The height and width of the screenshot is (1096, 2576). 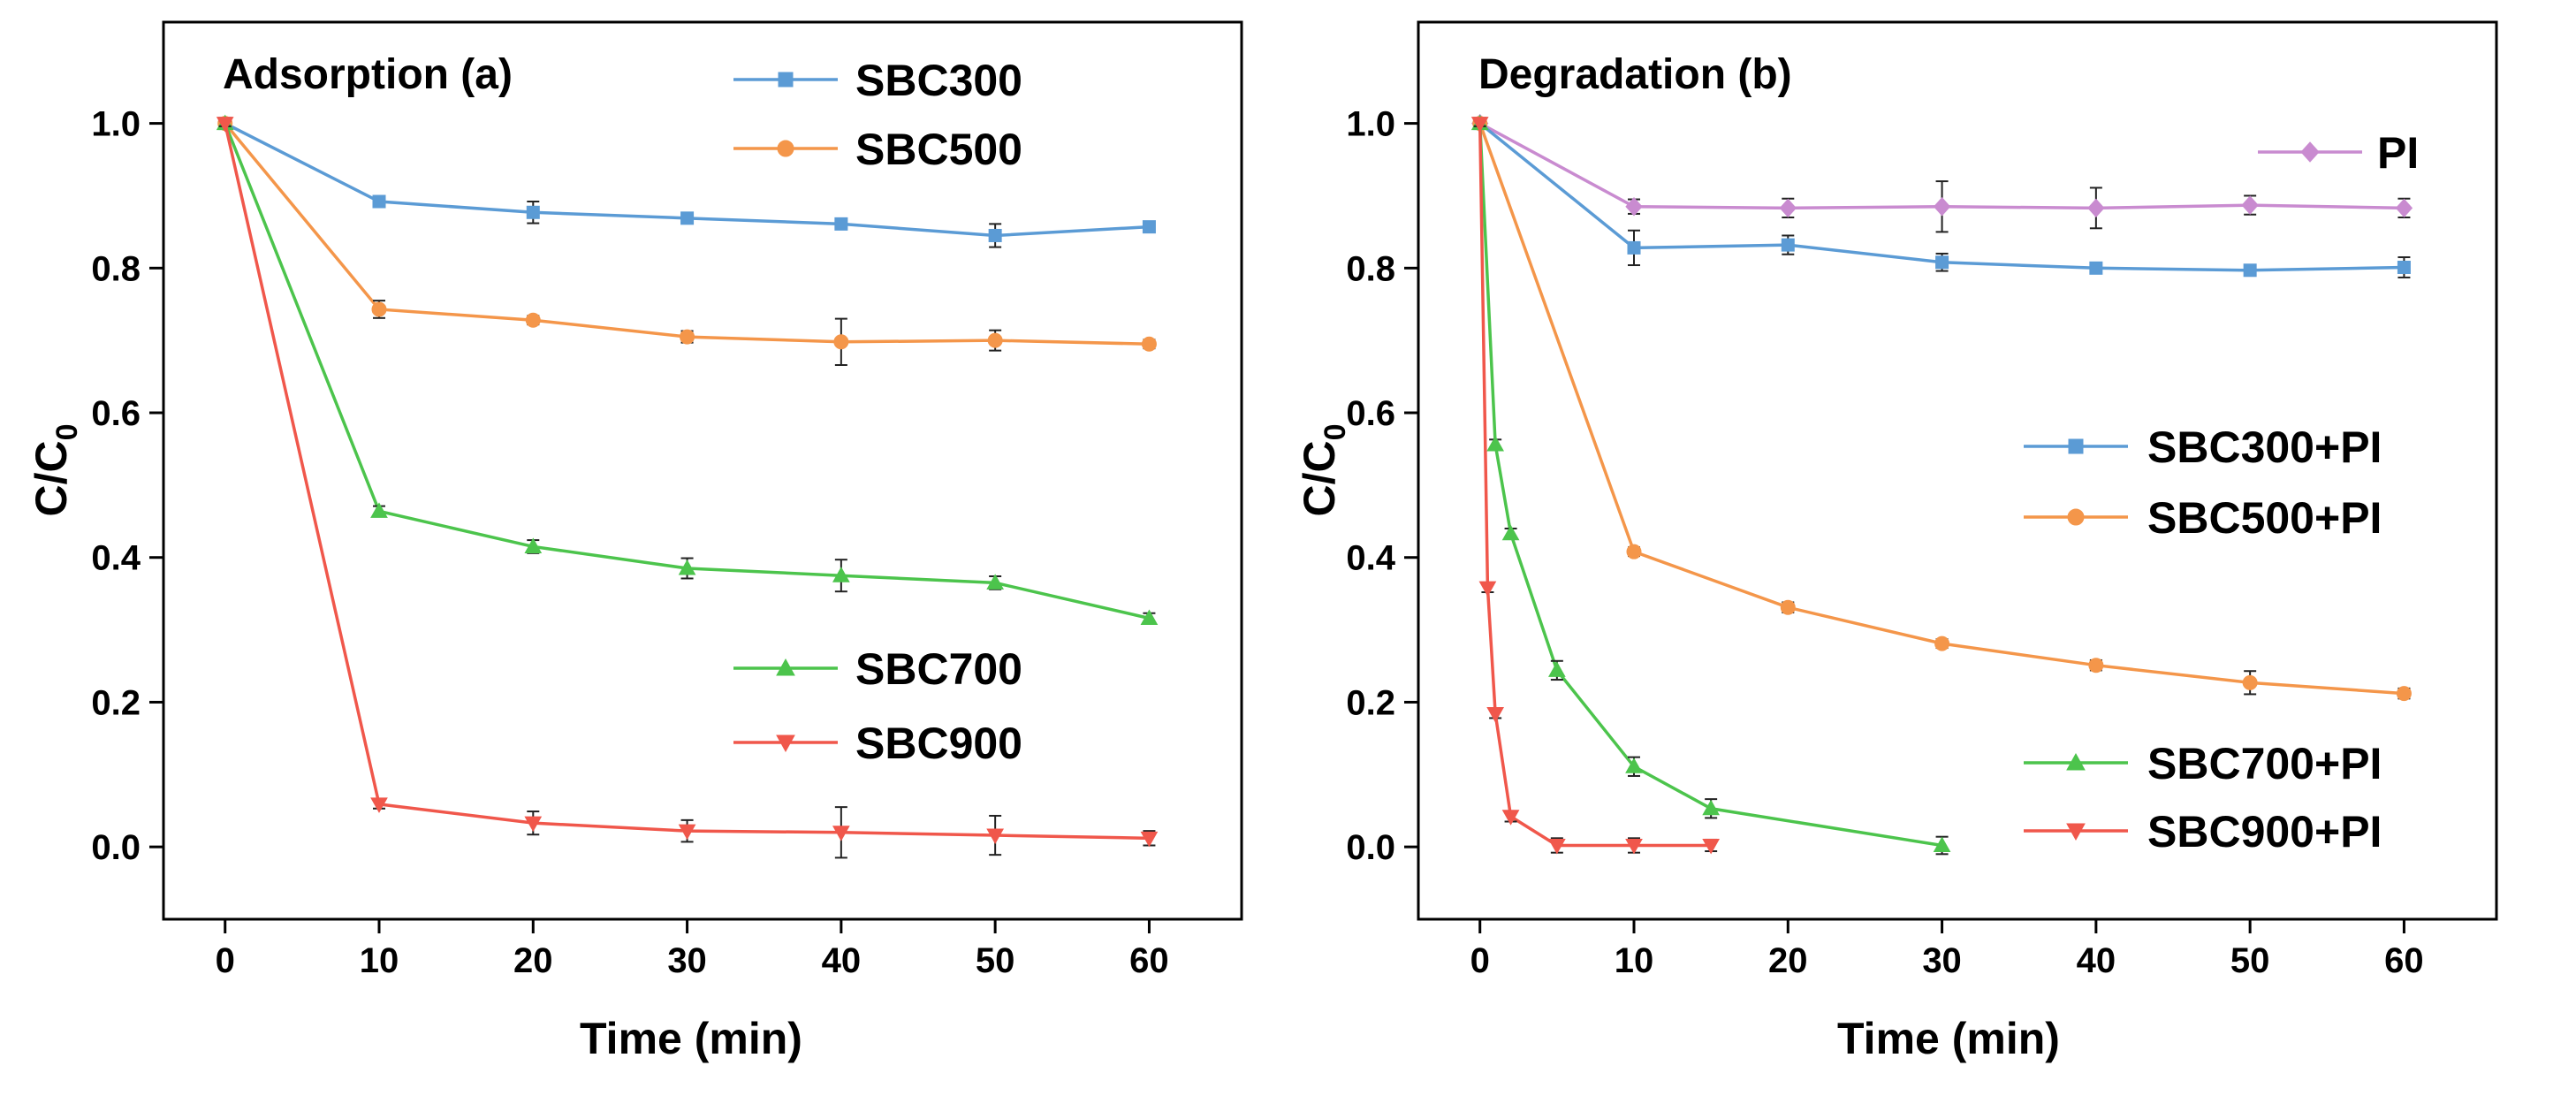 I want to click on legend-entry-sbc700-pi: SBC700+PI, so click(x=2203, y=764).